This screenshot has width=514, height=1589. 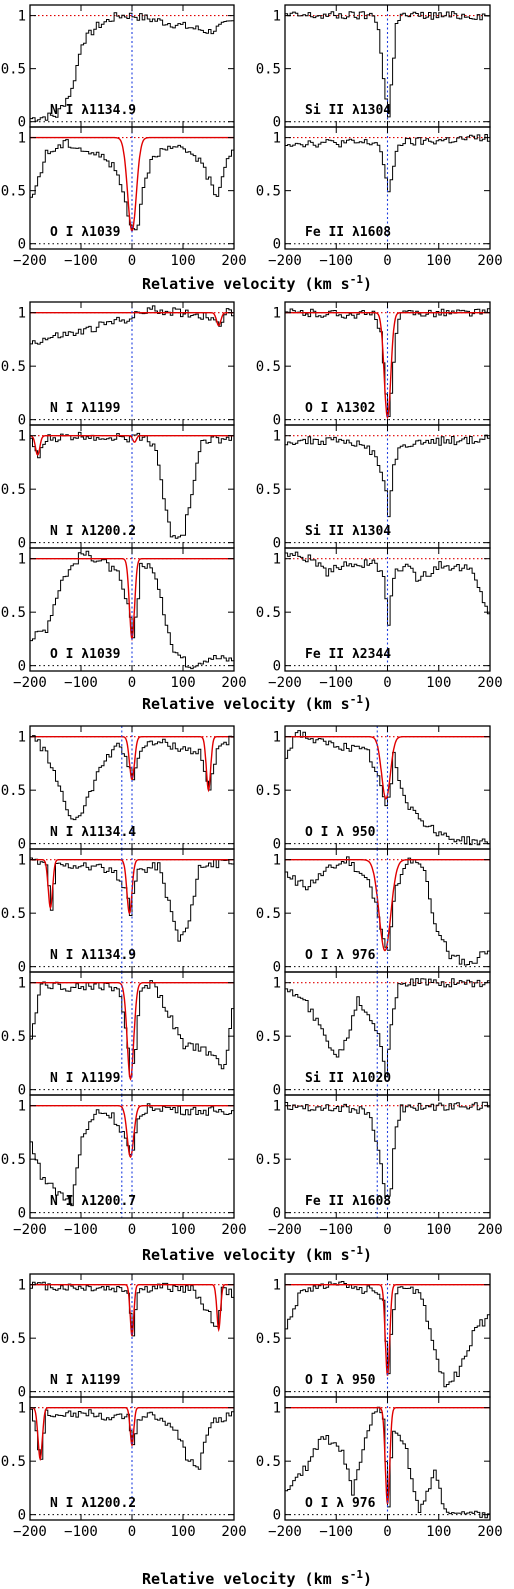 I want to click on panel-3-3: 0 0.5 1 N I λ1134.9, so click(x=118, y=912).